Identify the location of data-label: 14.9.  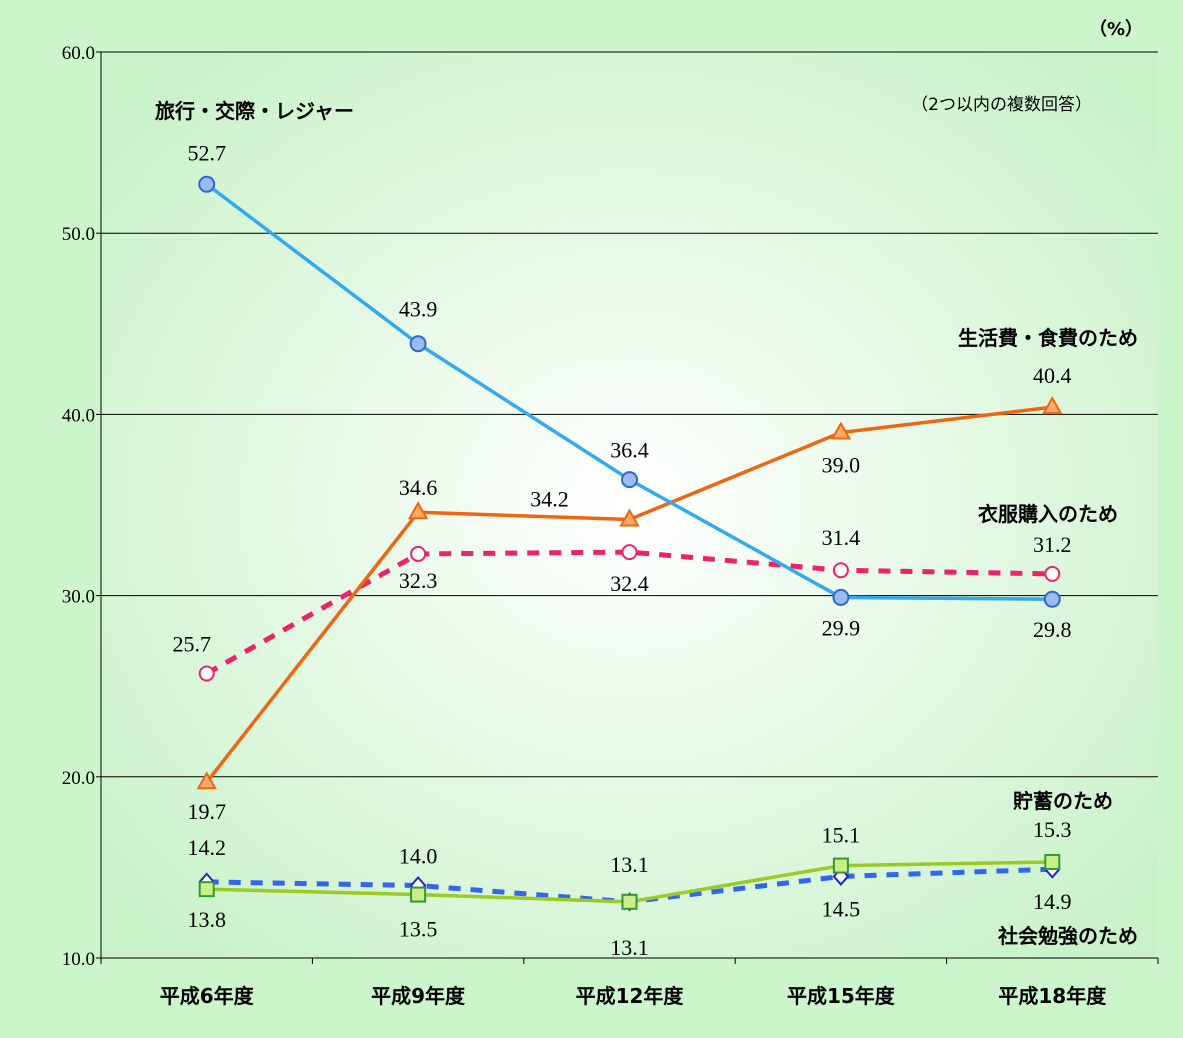
(1052, 901).